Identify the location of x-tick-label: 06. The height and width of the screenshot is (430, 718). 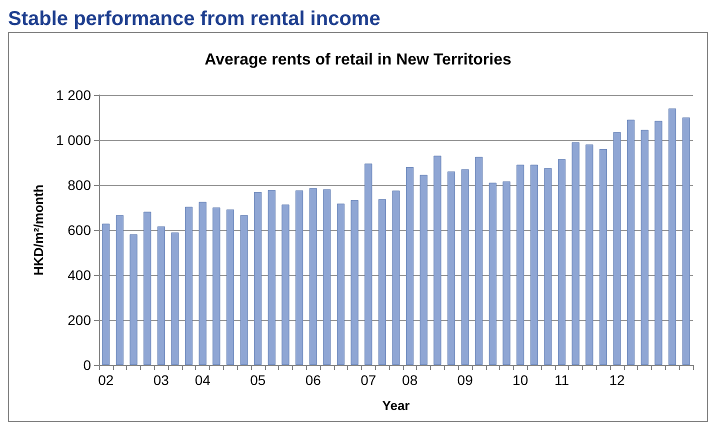
(313, 380).